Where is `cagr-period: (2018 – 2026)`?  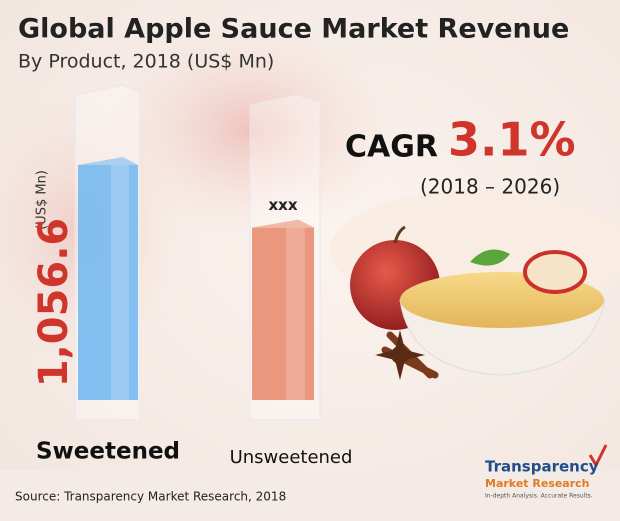
cagr-period: (2018 – 2026) is located at coordinates (490, 187).